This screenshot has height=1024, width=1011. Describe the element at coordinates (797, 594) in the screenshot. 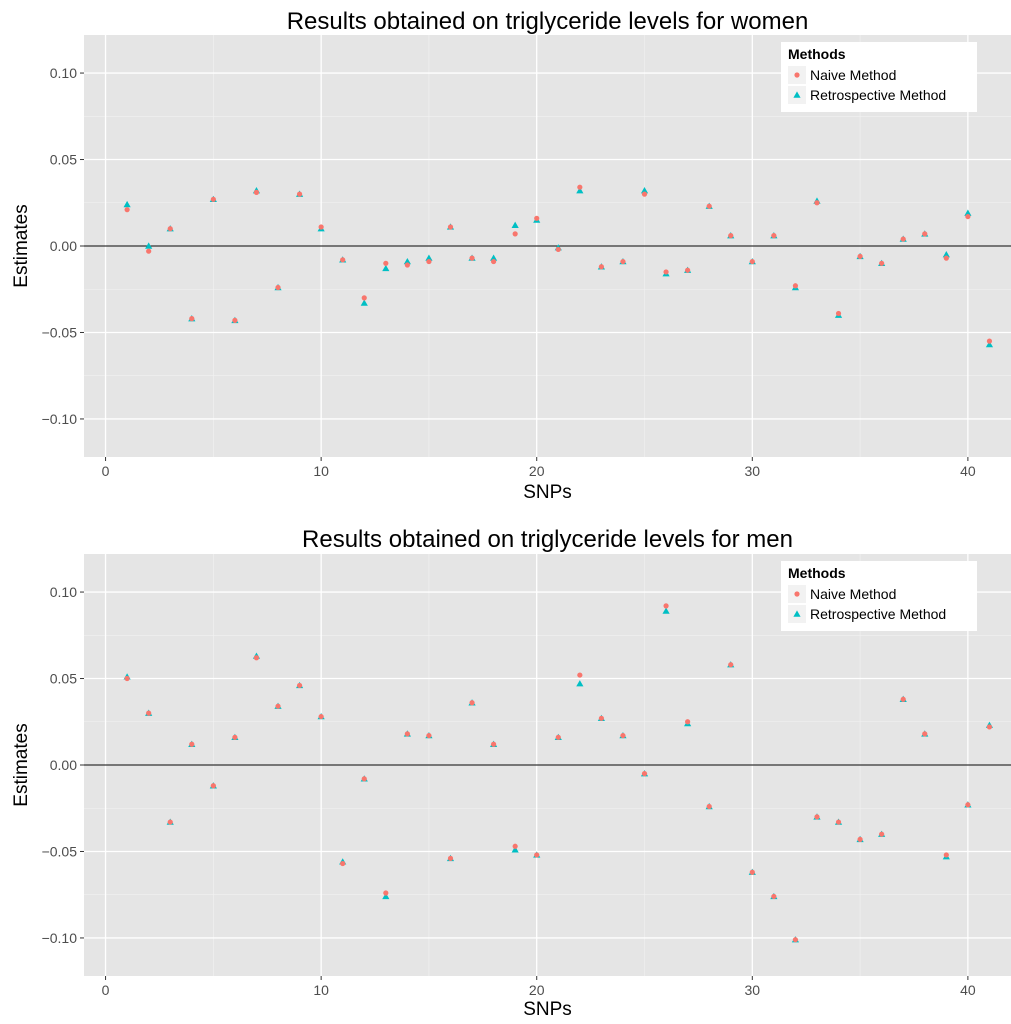

I see `legend-key-circle` at that location.